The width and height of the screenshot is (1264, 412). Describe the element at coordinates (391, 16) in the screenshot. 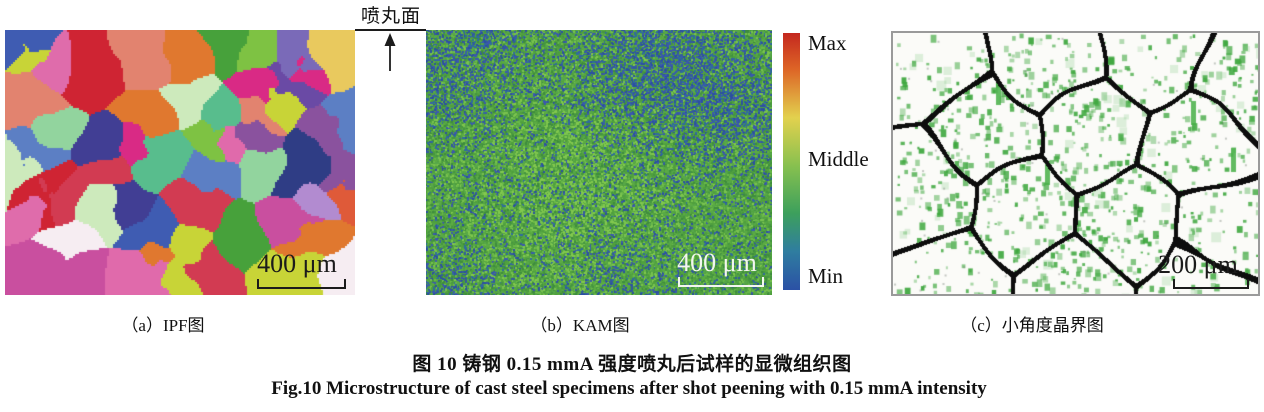

I see `shot-peening-surface-label: 喷丸面` at that location.